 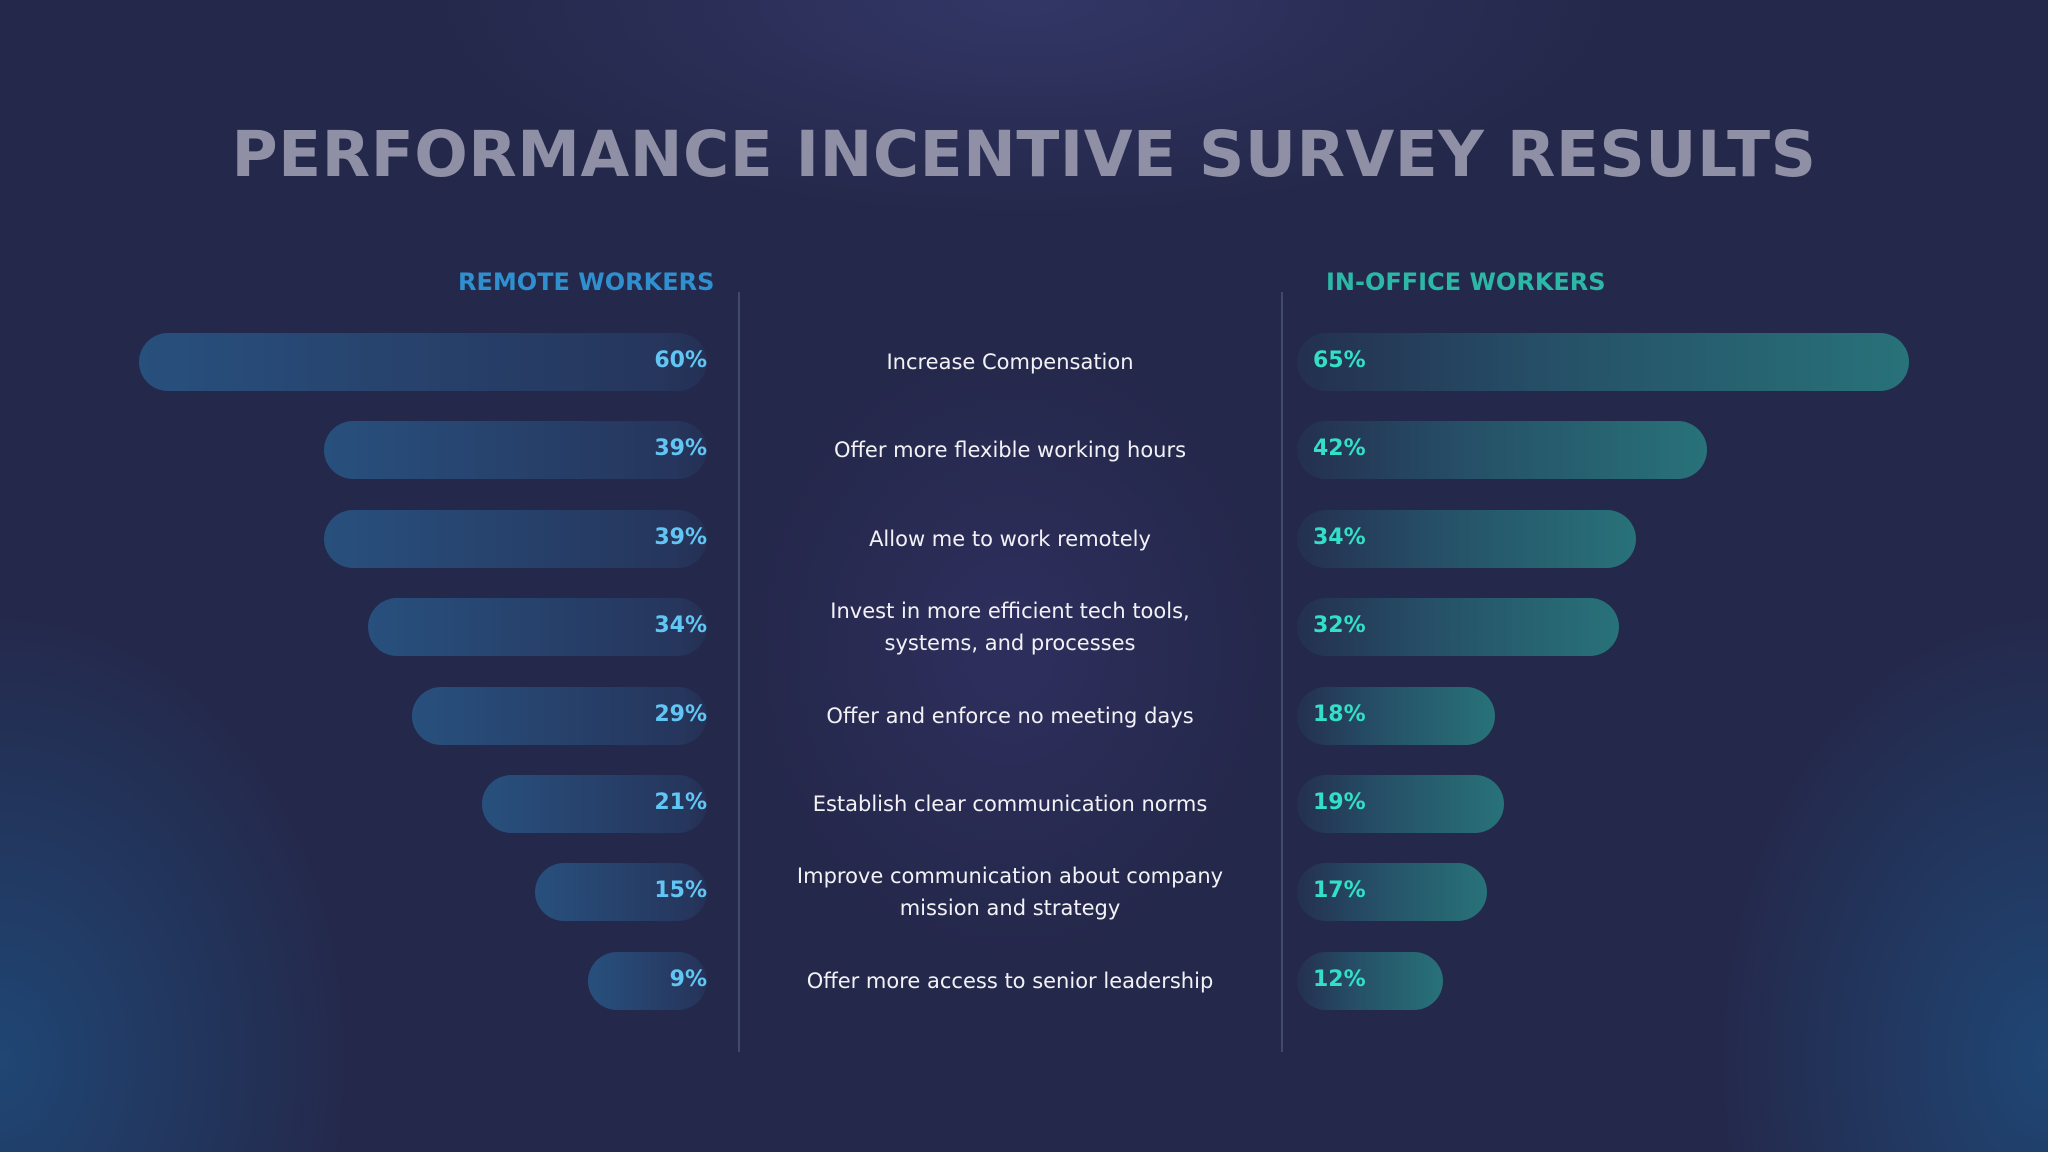 I want to click on category-label: Offer more access to senior leadership, so click(x=1010, y=981).